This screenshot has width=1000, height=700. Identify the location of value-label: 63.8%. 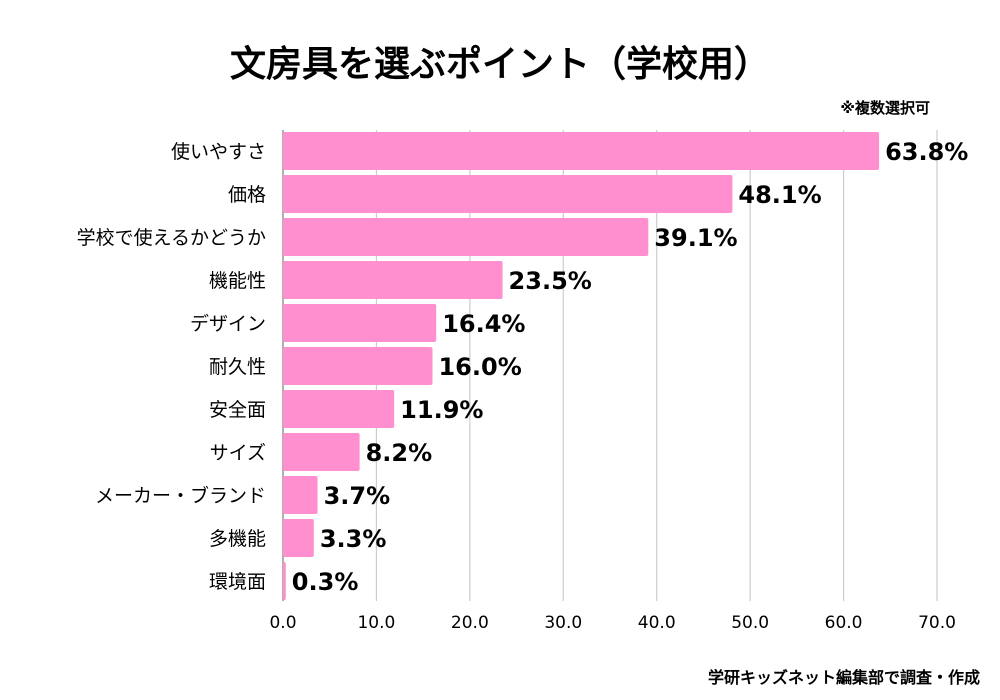
(926, 152).